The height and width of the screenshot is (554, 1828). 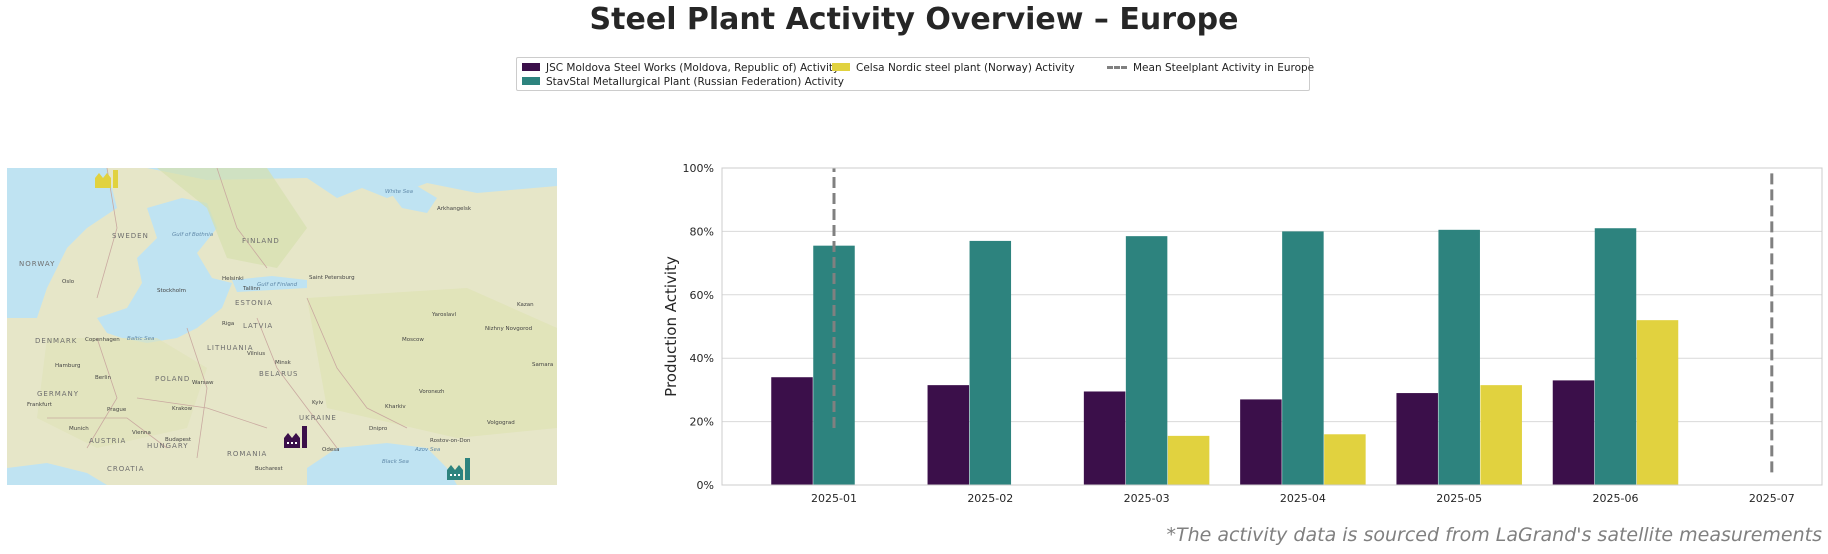 I want to click on map-sea-label-white: White Sea, so click(x=399, y=192).